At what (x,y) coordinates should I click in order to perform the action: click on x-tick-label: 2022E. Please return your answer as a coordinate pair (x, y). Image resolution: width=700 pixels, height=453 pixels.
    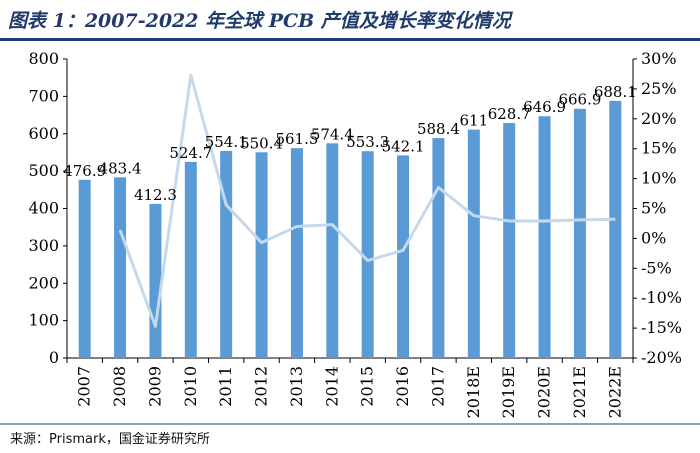
    Looking at the image, I should click on (614, 392).